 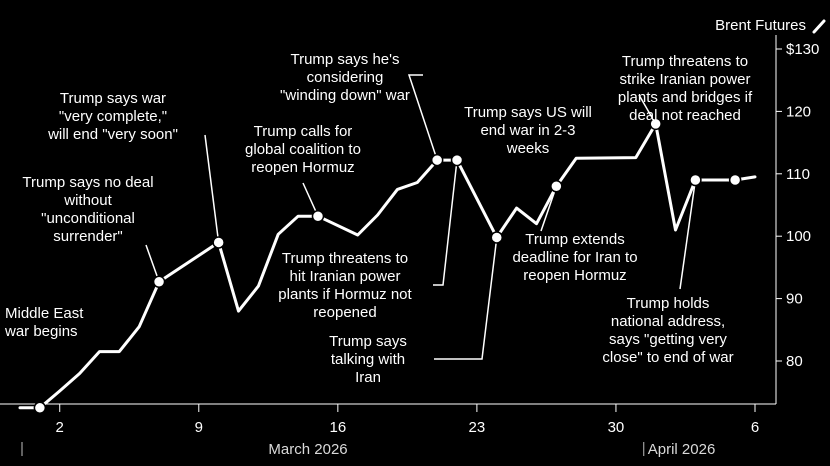 What do you see at coordinates (113, 98) in the screenshot?
I see `annotation-line: Trump says war` at bounding box center [113, 98].